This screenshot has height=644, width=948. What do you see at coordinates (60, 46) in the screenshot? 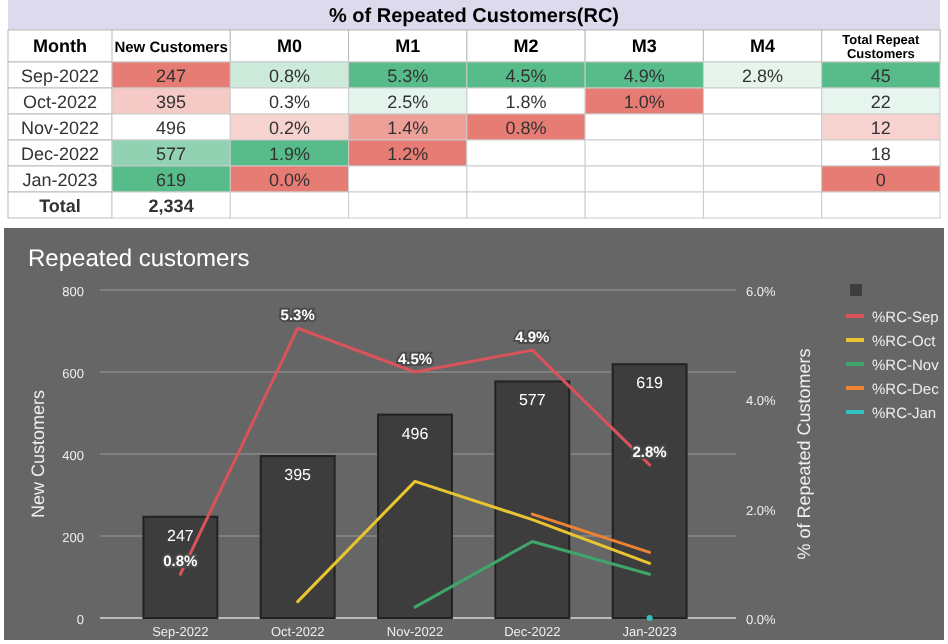
I see `y-axis-title: Month` at bounding box center [60, 46].